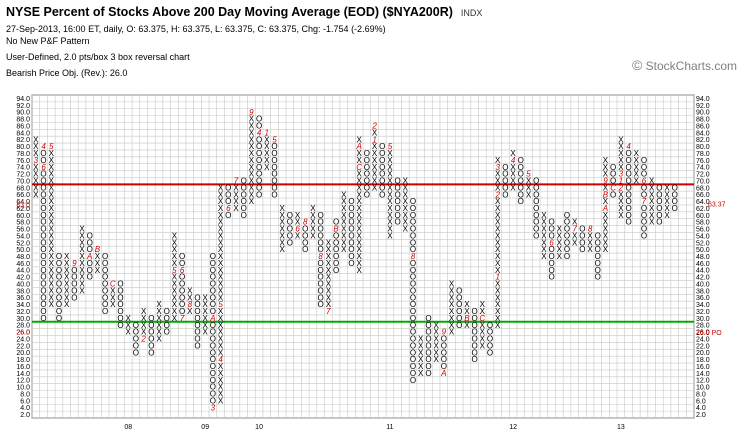 This screenshot has width=745, height=440. Describe the element at coordinates (621, 427) in the screenshot. I see `x-tick-label: 13` at that location.